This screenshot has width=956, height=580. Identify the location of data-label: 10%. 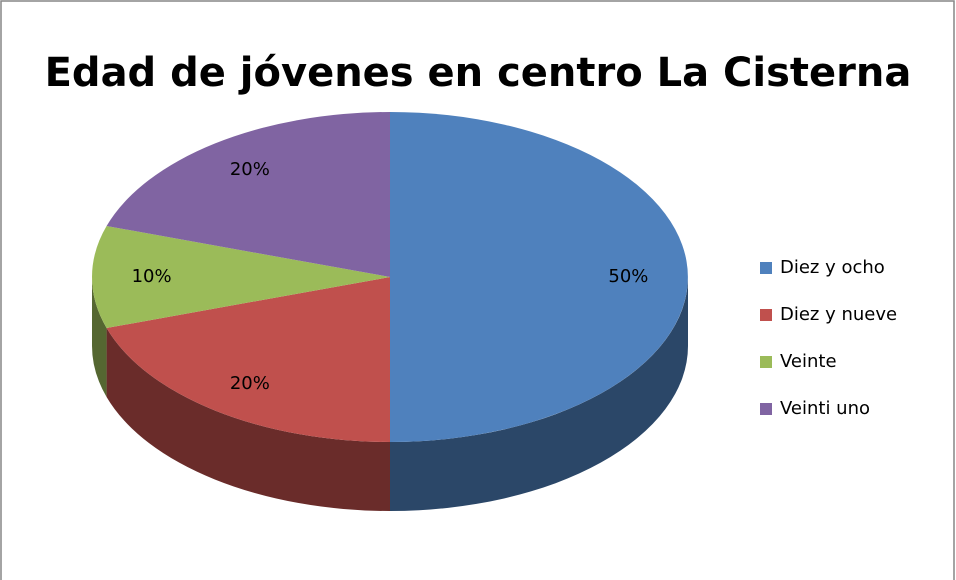
(152, 276).